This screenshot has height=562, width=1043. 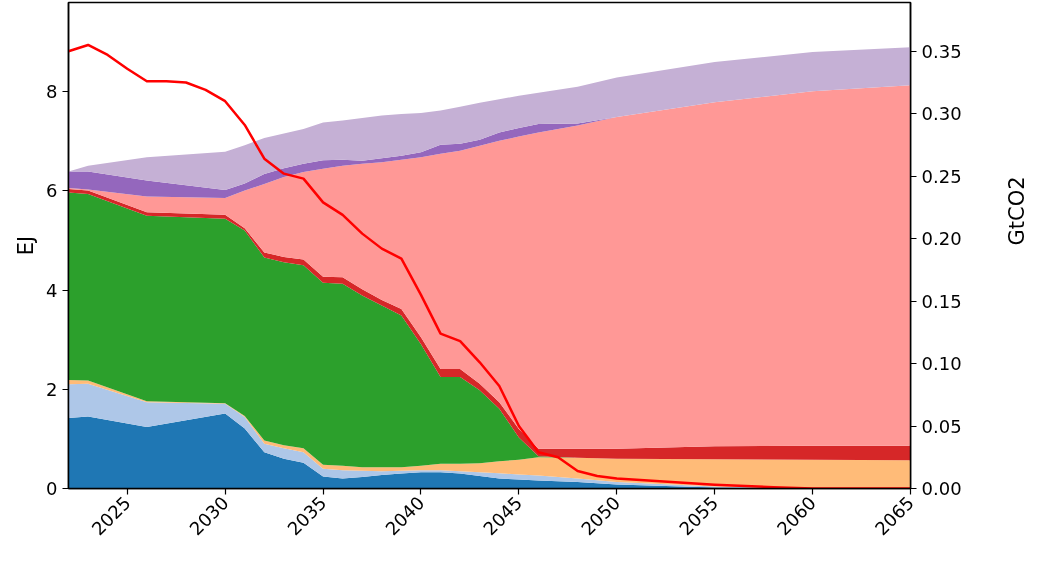 I want to click on y-tick-label: 8, so click(x=52, y=92).